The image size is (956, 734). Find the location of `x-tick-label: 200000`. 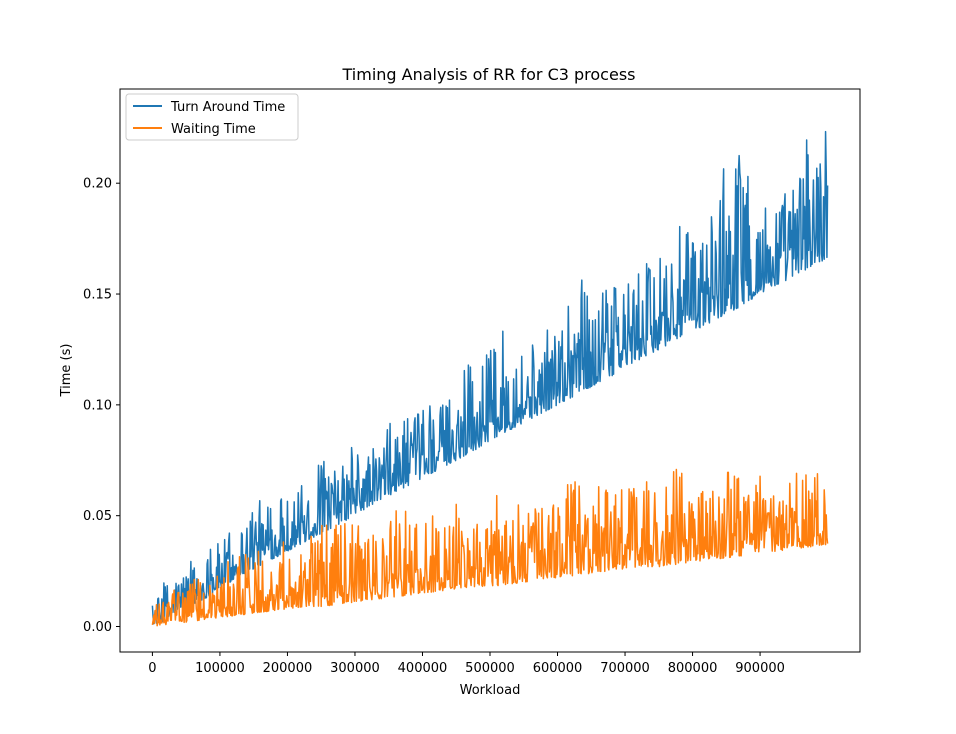

x-tick-label: 200000 is located at coordinates (288, 668).